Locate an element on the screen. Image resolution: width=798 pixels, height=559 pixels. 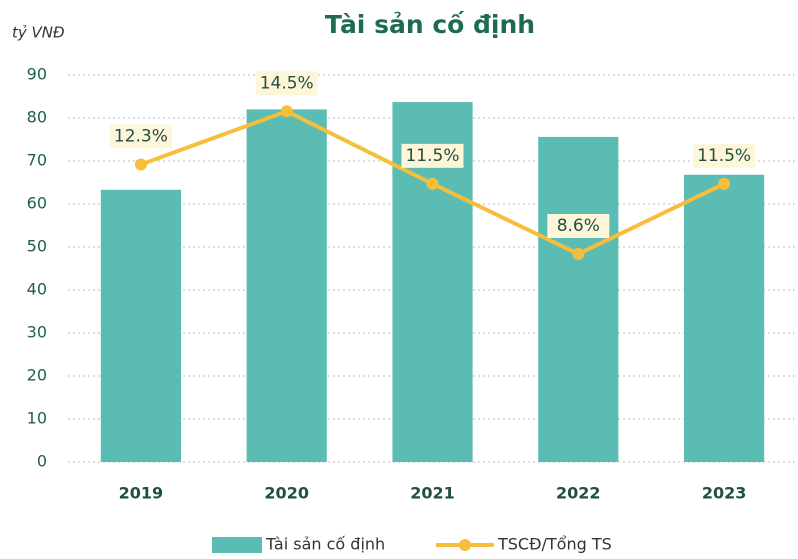
data-label: 12.3% is located at coordinates (141, 136).